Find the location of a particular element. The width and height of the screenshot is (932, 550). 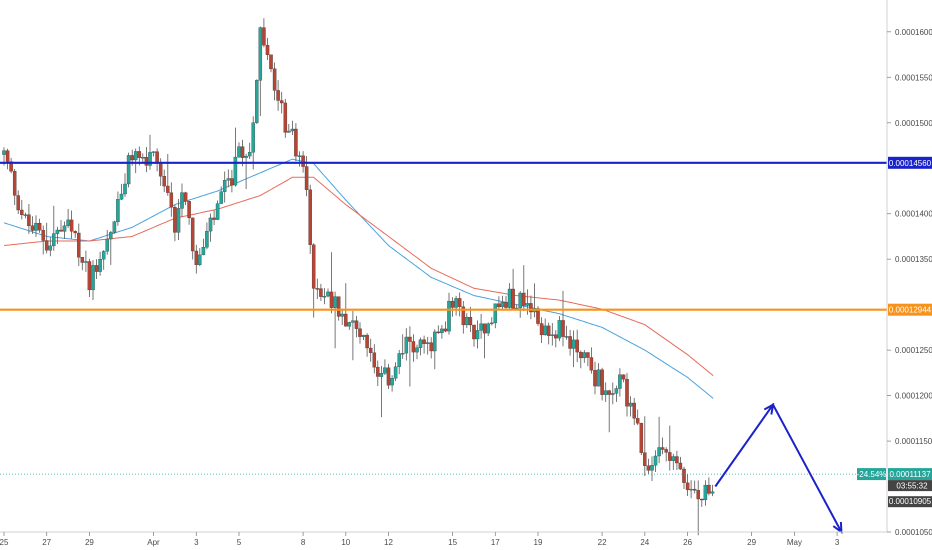

level-tag-text-0: 0.00014560 is located at coordinates (910, 163).